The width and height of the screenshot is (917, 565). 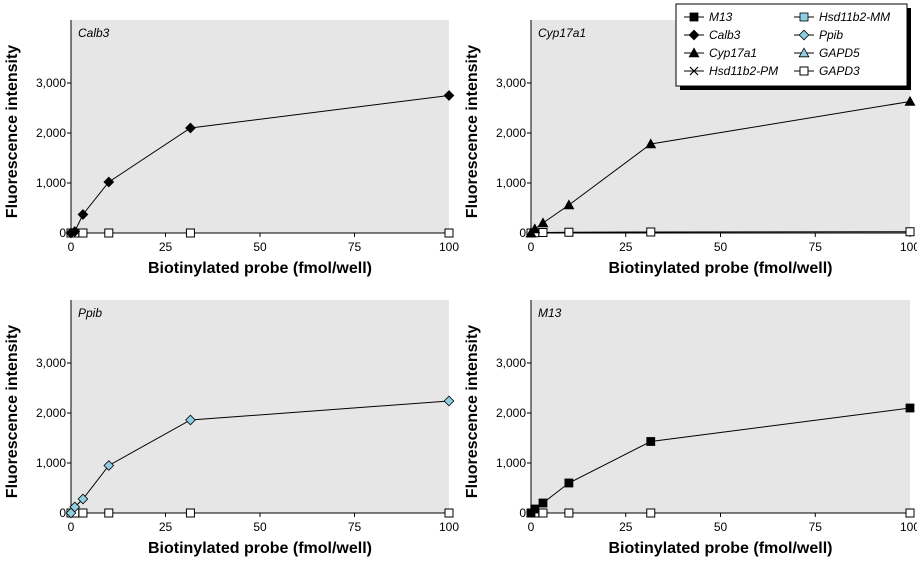 I want to click on panel-calb3-x-tick-label-25: 25, so click(x=166, y=247).